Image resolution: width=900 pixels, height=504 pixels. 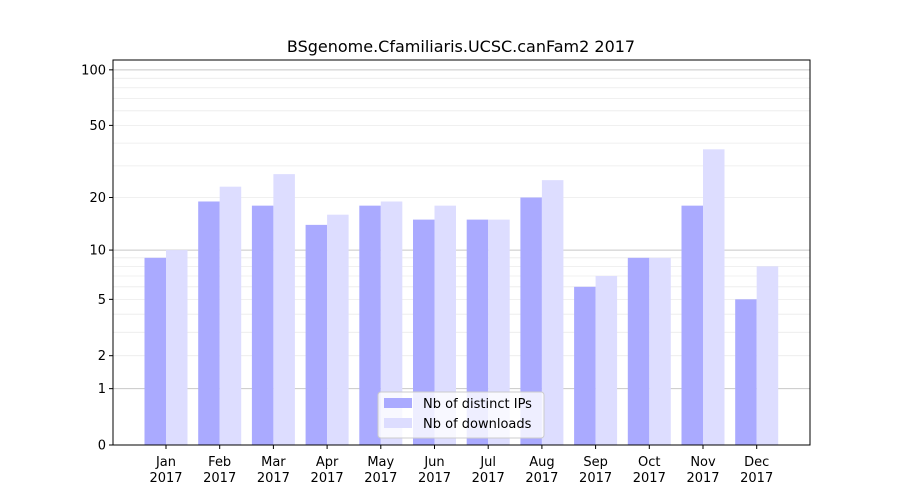 What do you see at coordinates (477, 404) in the screenshot?
I see `legend-label: Nb of distinct IPs` at bounding box center [477, 404].